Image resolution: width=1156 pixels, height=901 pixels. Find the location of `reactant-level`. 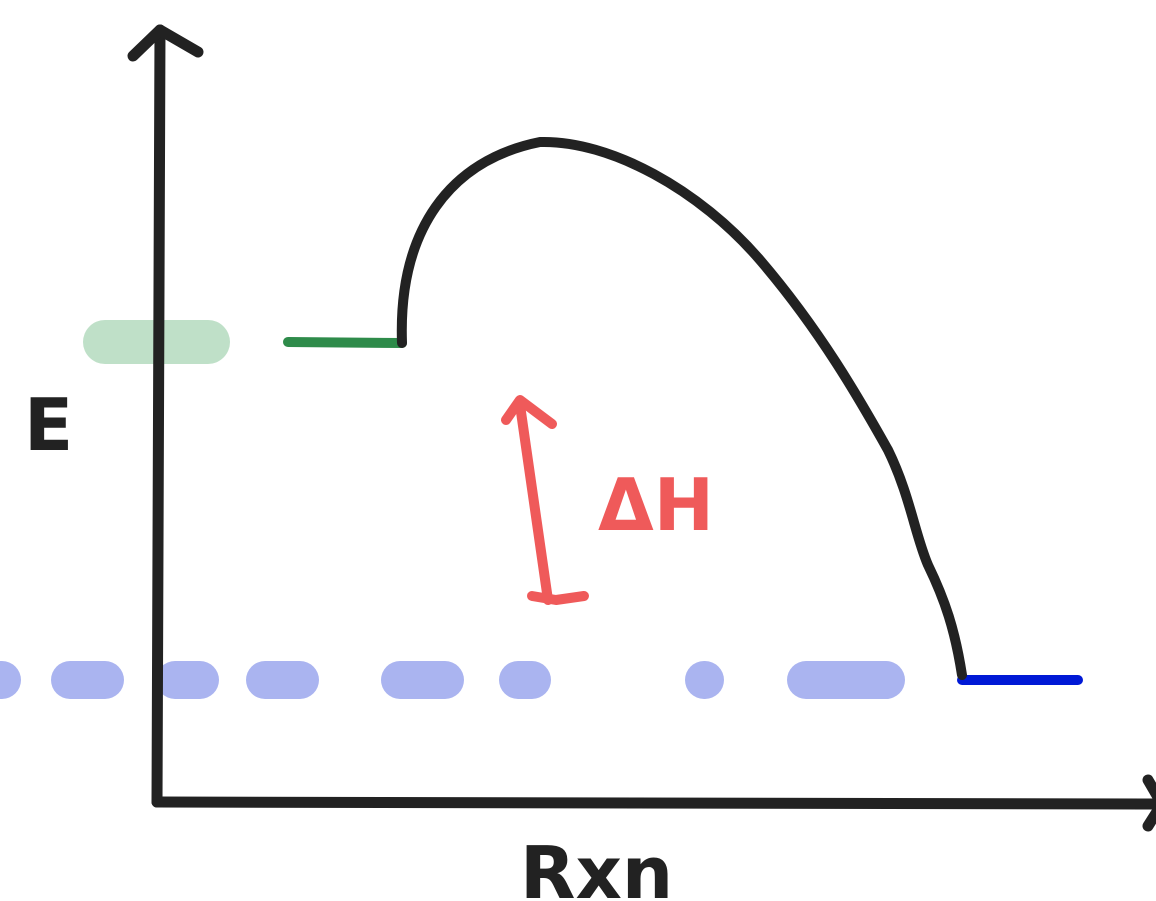

reactant-level is located at coordinates (345, 342).